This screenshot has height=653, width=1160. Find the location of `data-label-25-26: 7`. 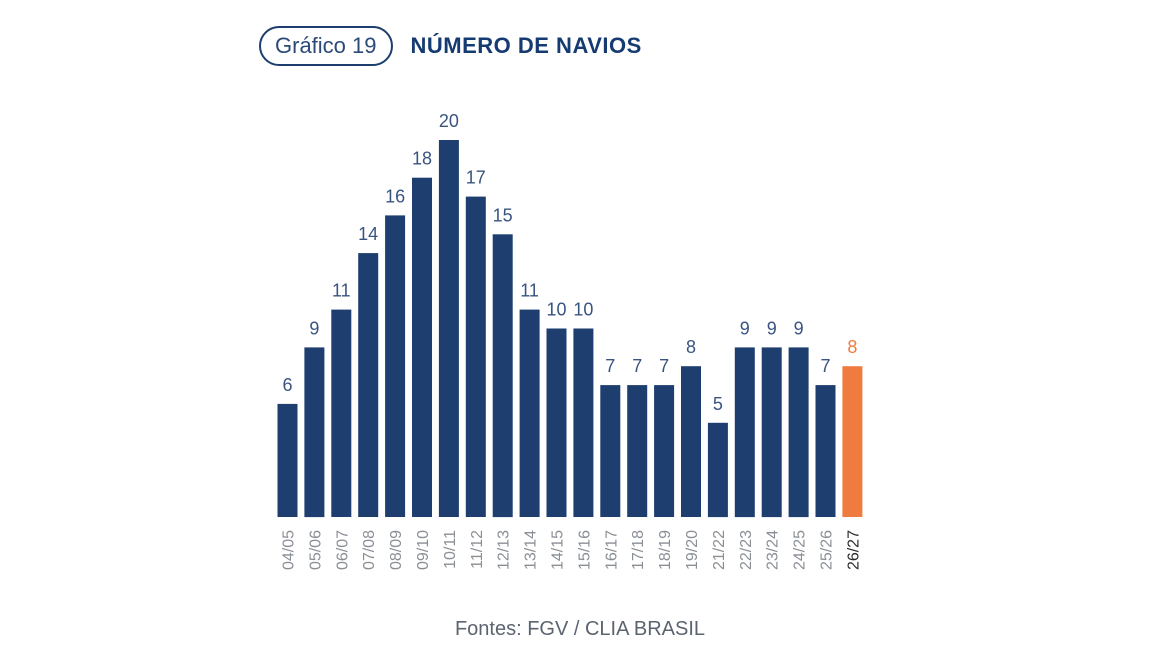

data-label-25-26: 7 is located at coordinates (825, 366).